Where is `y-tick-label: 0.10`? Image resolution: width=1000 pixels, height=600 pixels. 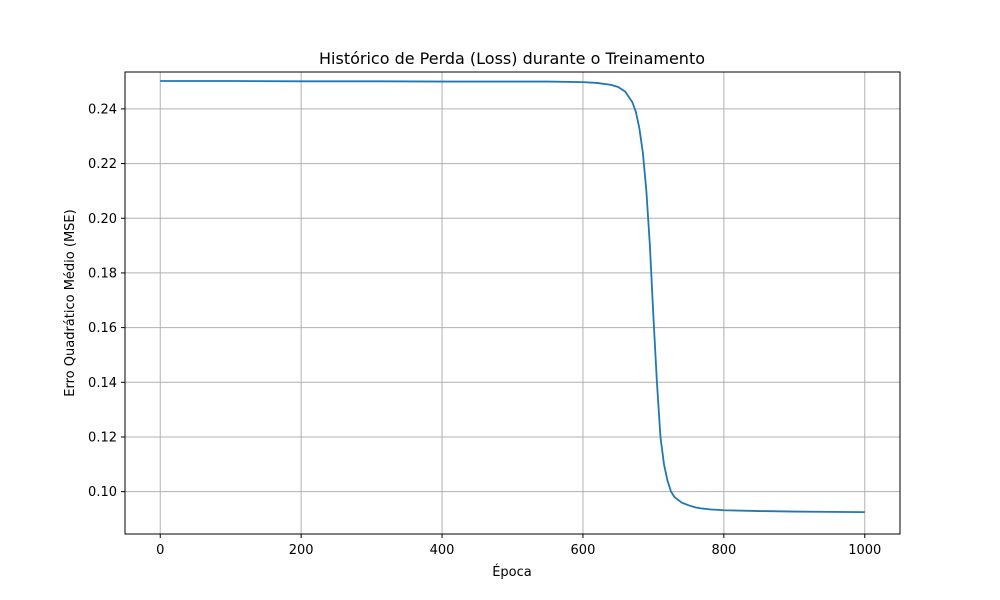
y-tick-label: 0.10 is located at coordinates (102, 492).